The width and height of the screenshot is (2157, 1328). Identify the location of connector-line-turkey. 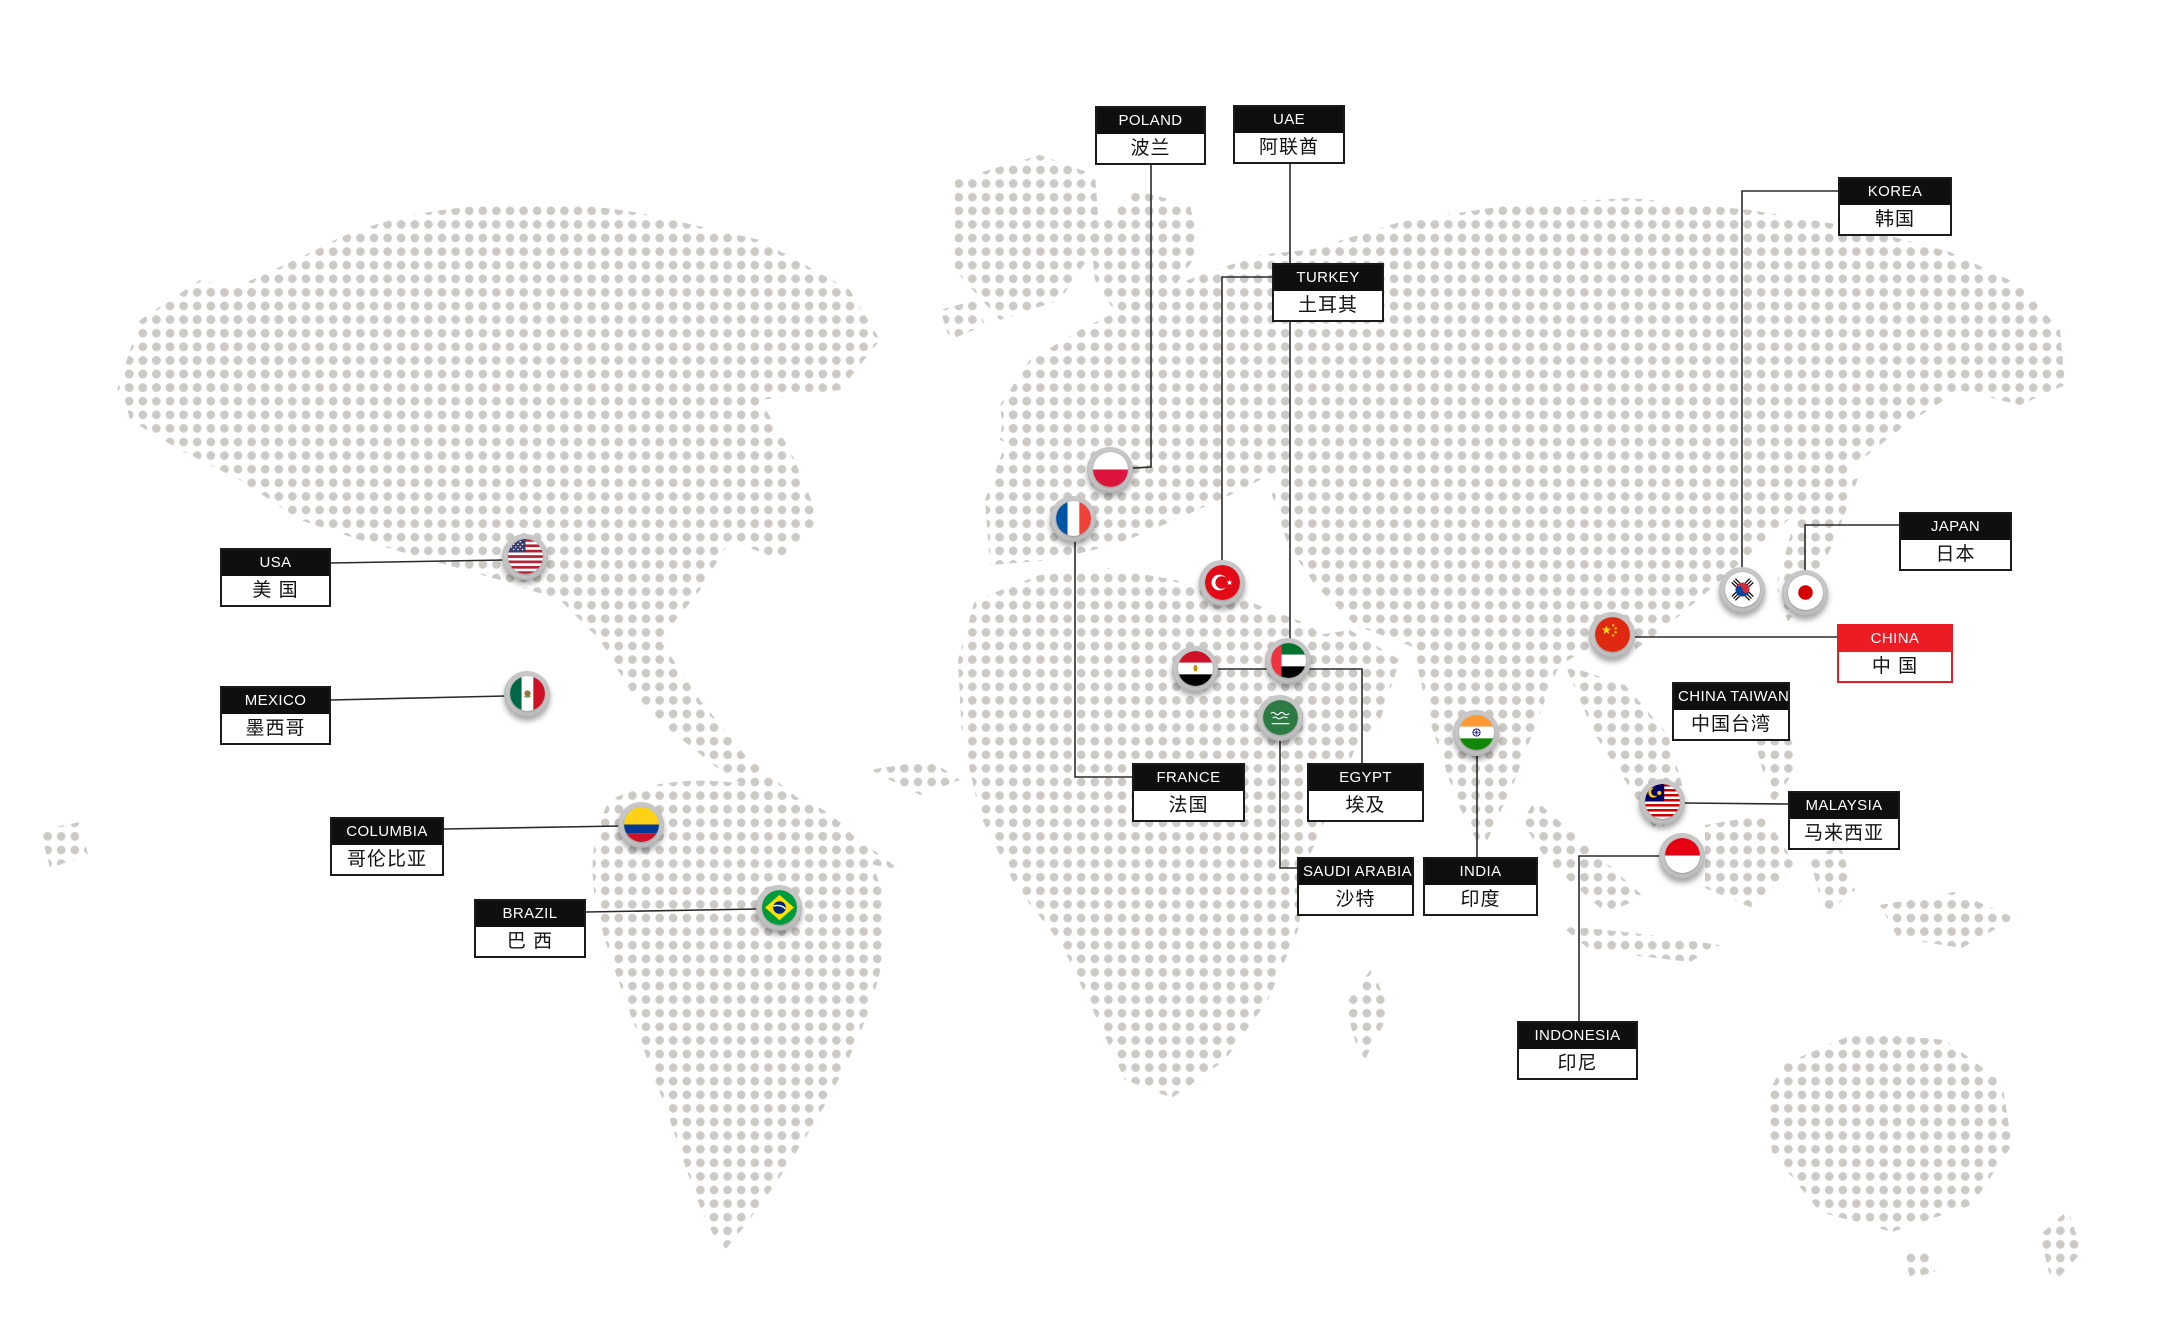
(1246, 420).